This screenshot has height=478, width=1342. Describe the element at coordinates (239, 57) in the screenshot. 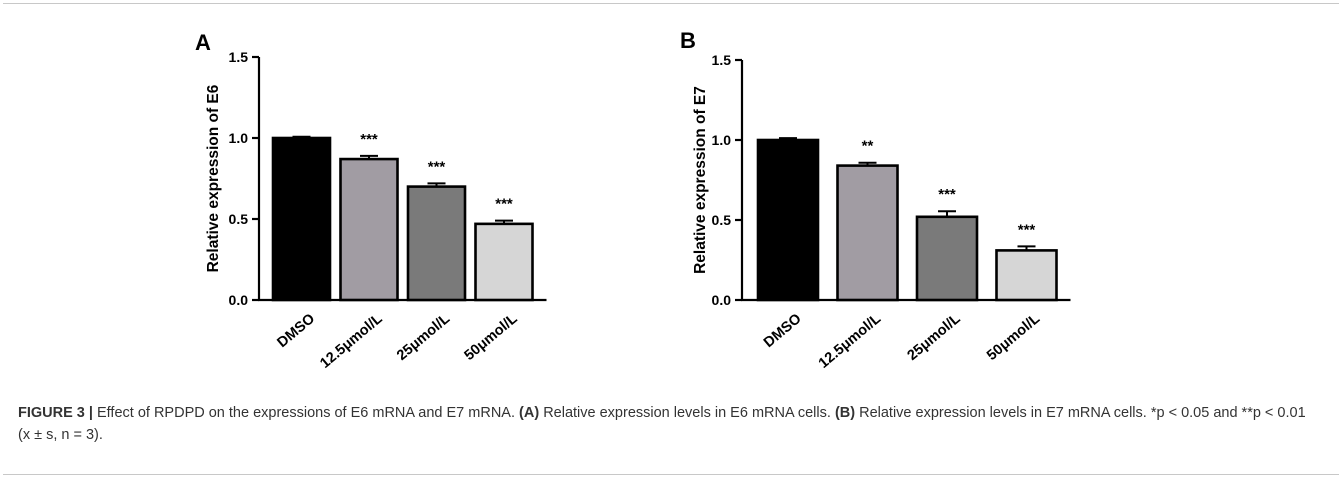

I see `panel-a-ytick-label: 1.5` at that location.